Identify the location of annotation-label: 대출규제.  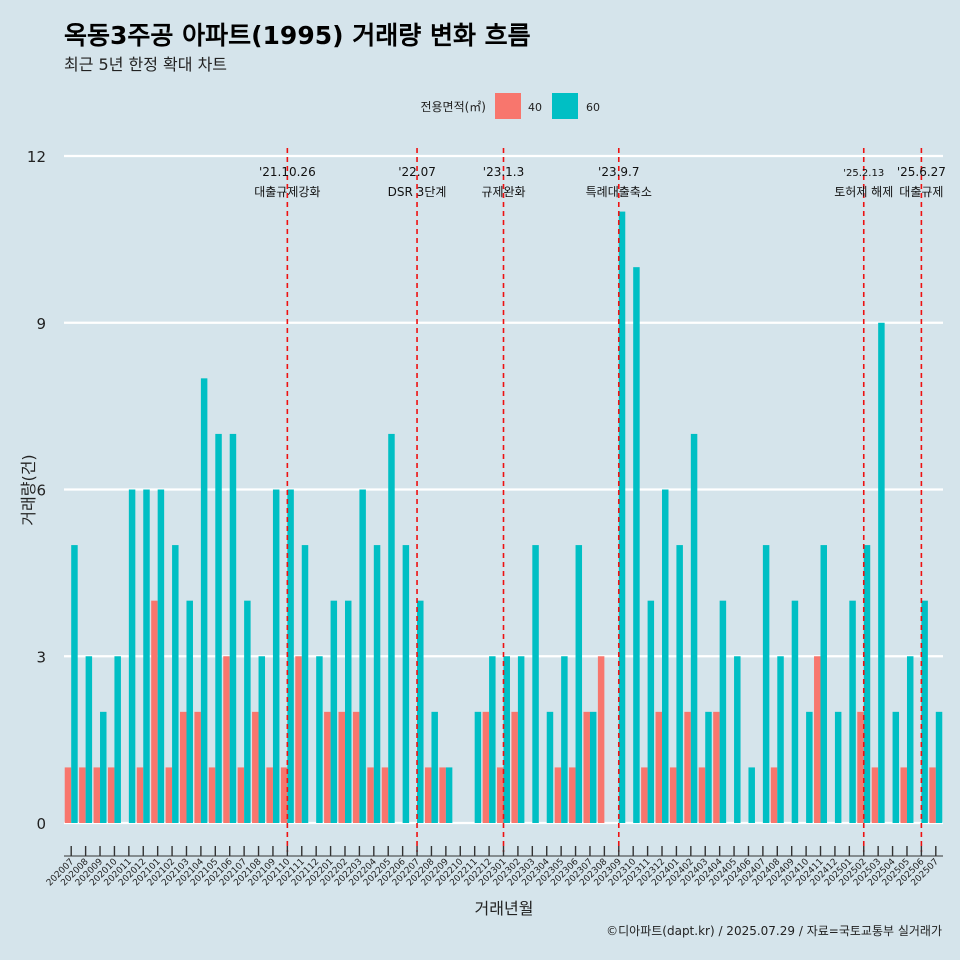
(921, 192).